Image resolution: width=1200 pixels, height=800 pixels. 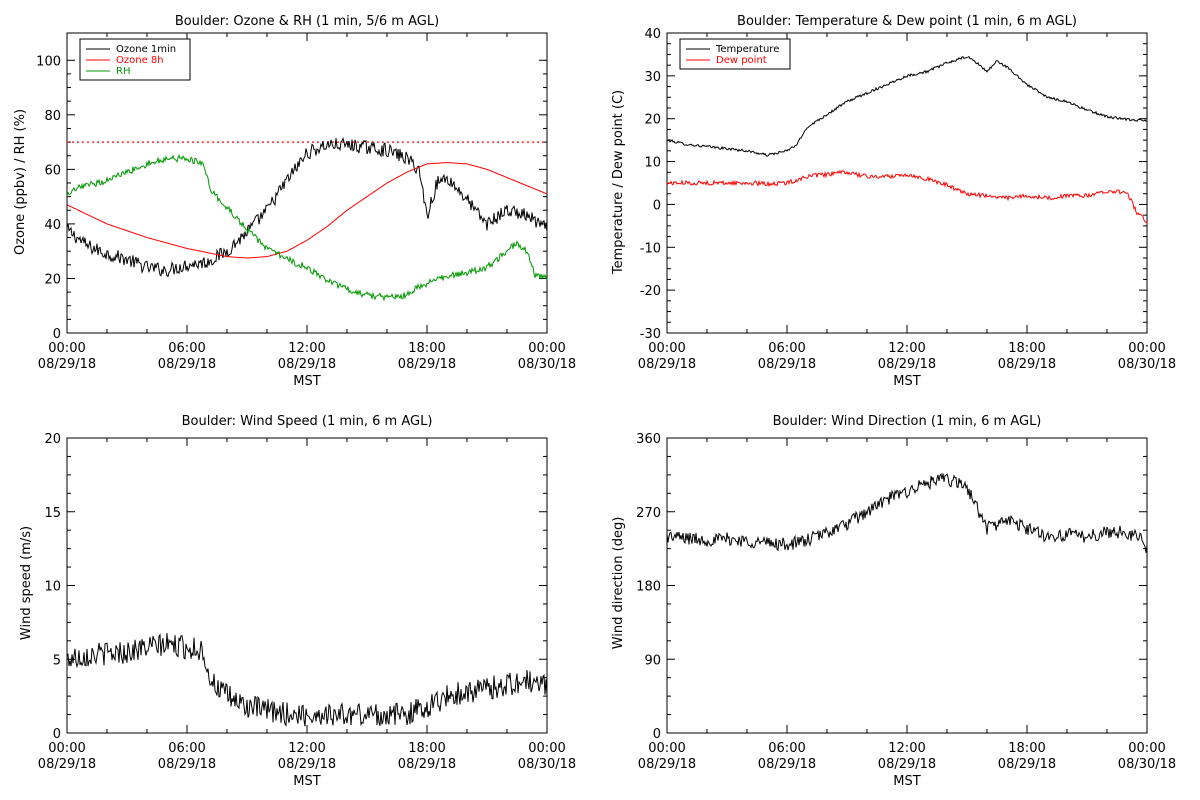 I want to click on legend-label: Ozone 8h, so click(x=140, y=60).